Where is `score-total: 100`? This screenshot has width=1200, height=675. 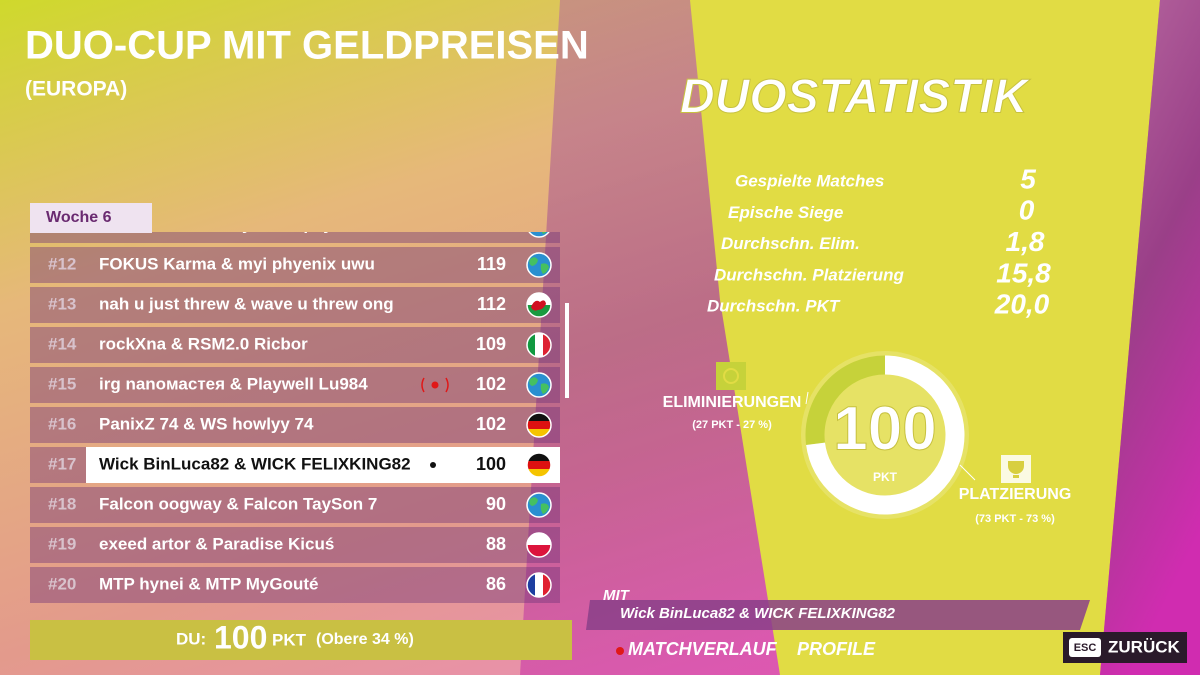
score-total: 100 is located at coordinates (884, 428).